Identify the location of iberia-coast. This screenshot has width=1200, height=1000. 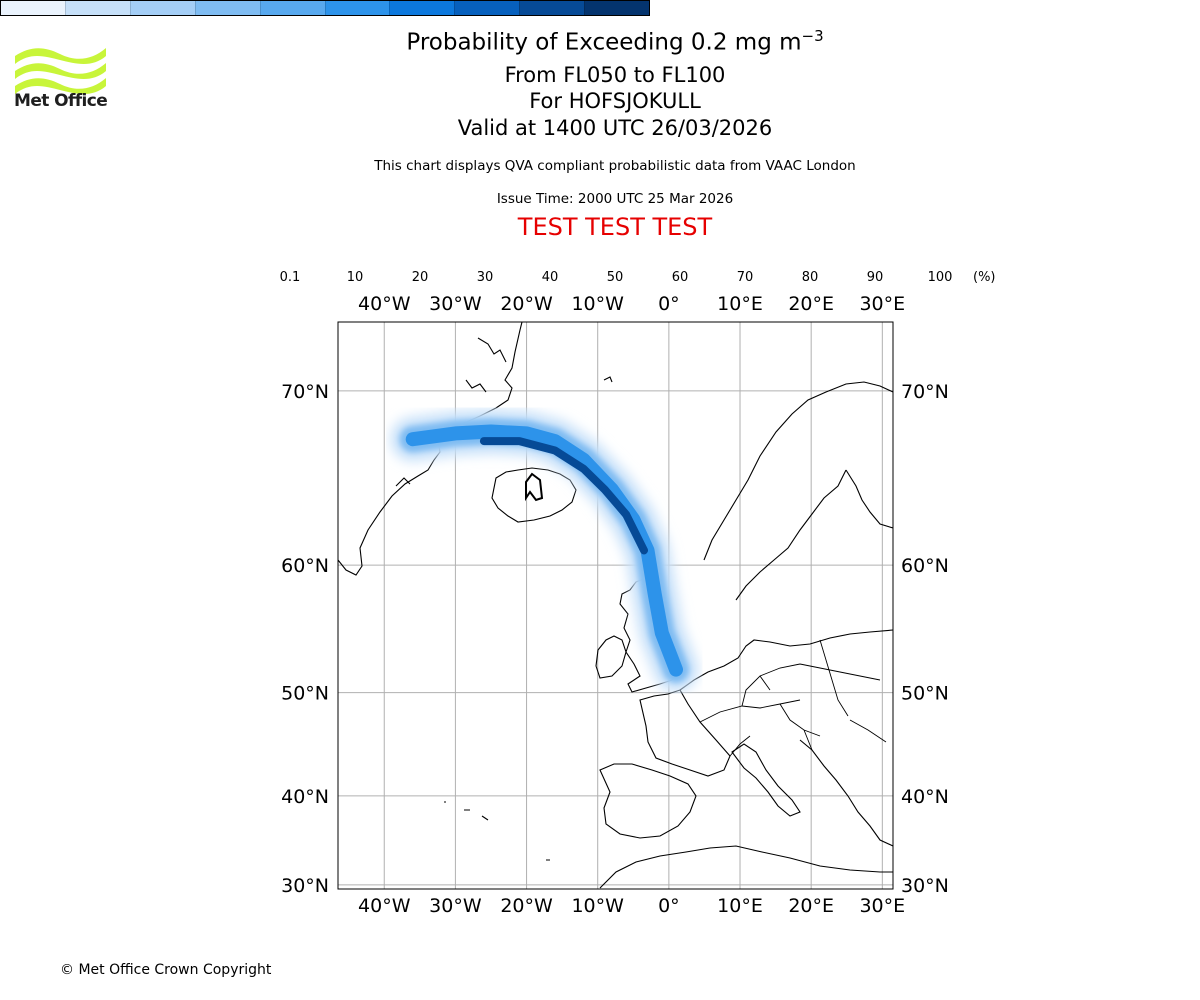
(648, 801).